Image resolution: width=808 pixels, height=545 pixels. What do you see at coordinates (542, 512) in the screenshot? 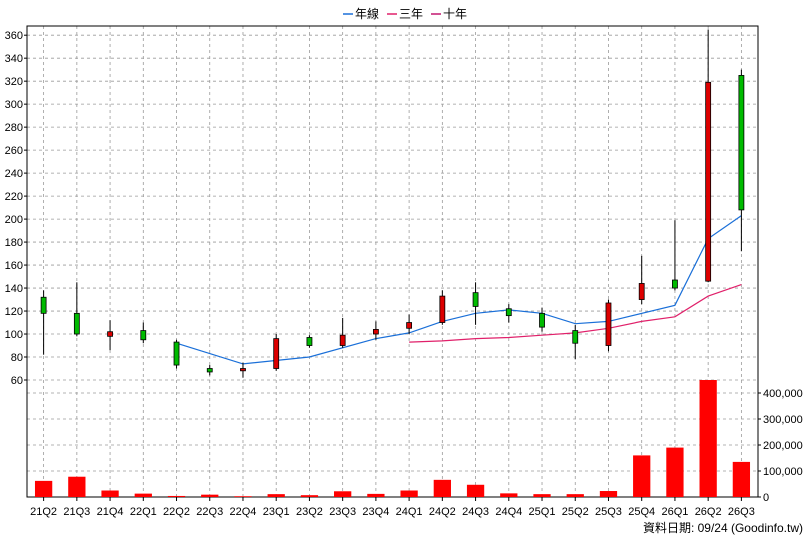
I see `x-tick-label: 25Q1` at bounding box center [542, 512].